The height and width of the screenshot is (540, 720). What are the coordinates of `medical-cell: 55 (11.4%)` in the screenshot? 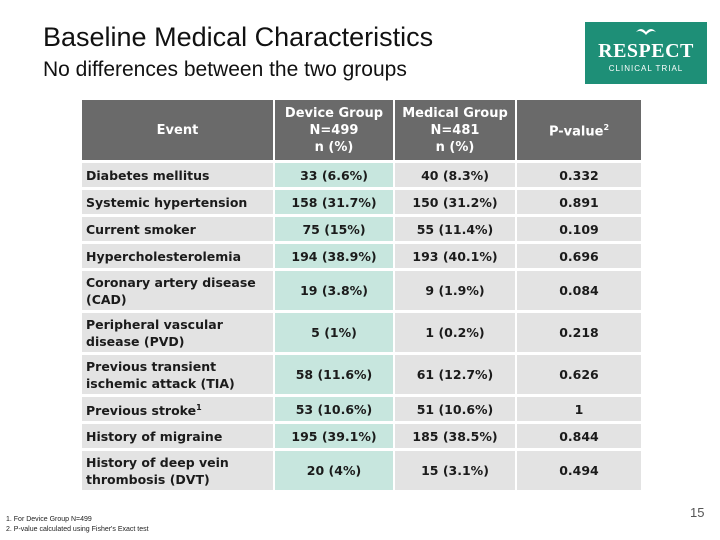 It's located at (455, 229).